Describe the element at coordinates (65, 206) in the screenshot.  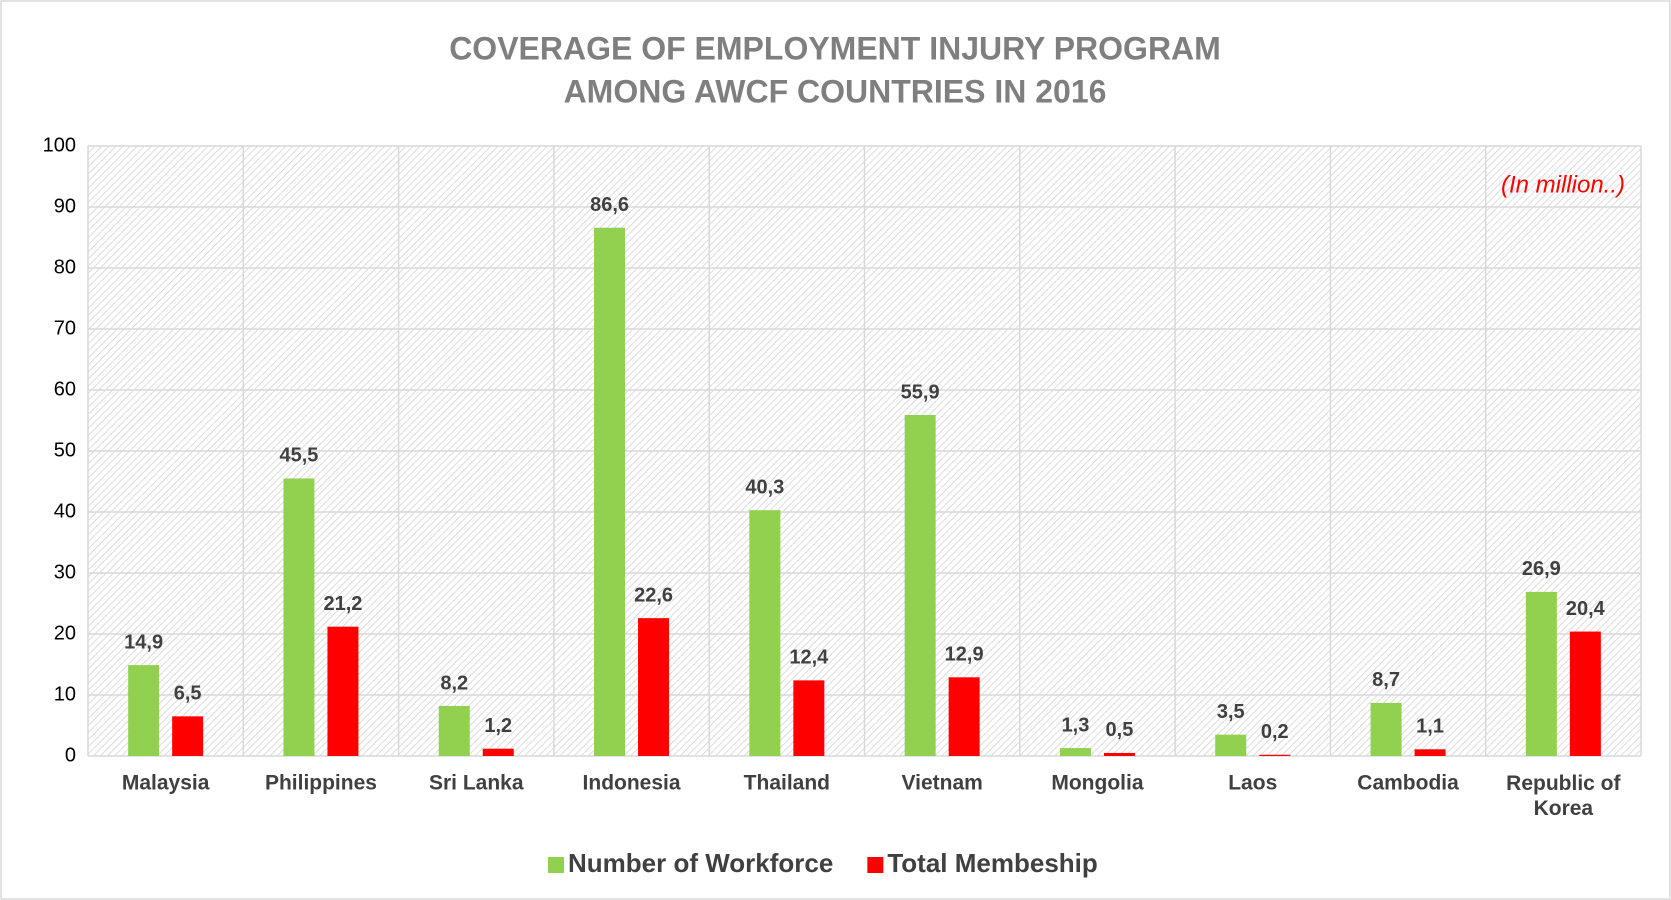
I see `y-tick-label: 90` at that location.